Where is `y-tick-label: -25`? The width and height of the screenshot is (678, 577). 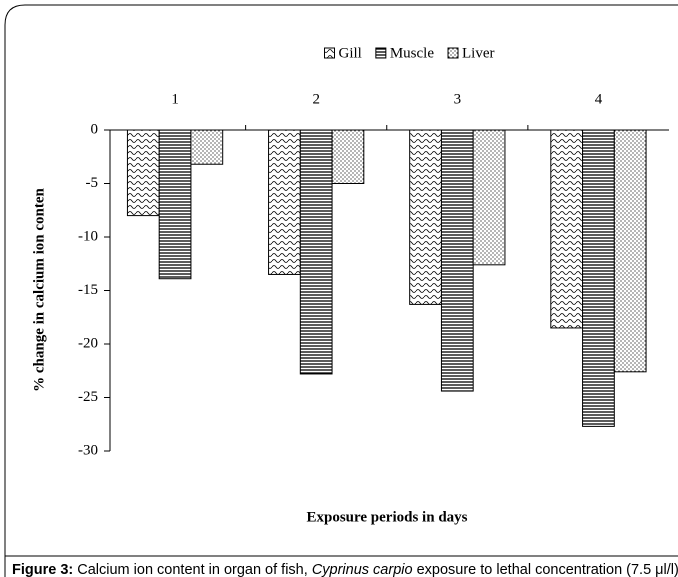
y-tick-label: -25 is located at coordinates (88, 397).